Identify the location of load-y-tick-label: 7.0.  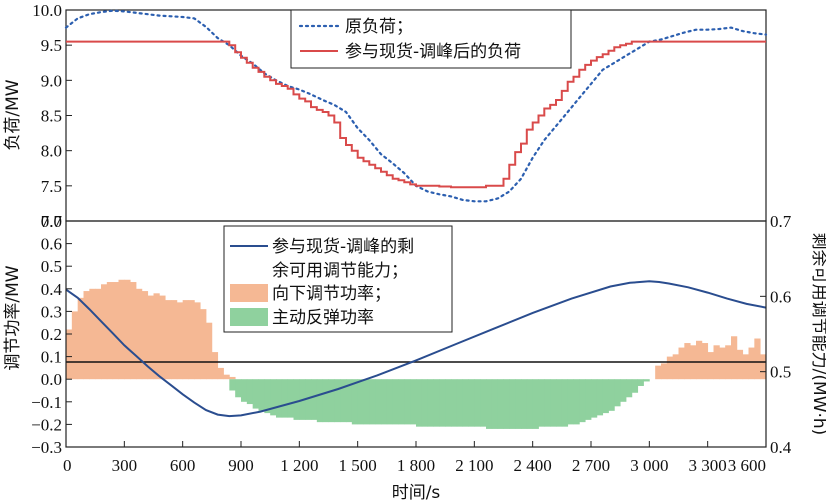
(51, 221).